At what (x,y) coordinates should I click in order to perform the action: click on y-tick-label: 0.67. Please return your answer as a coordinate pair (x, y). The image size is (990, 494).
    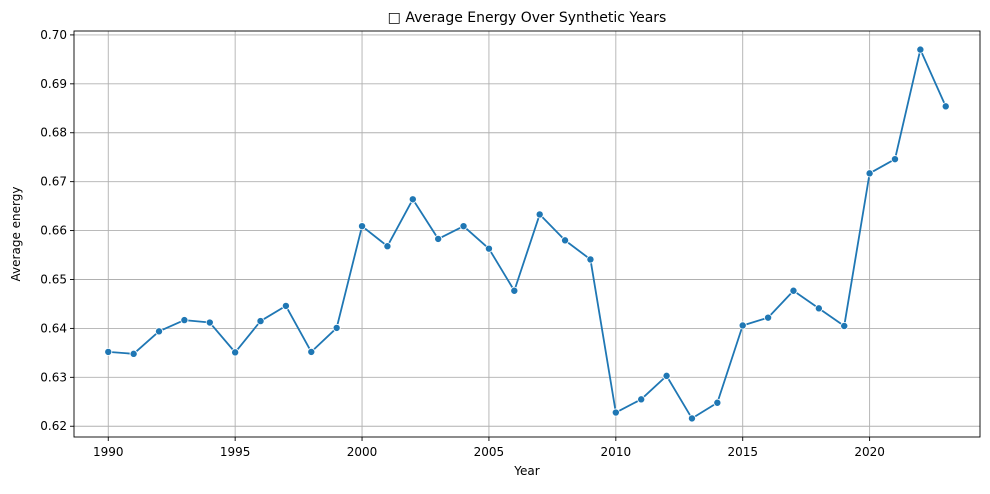
    Looking at the image, I should click on (53, 182).